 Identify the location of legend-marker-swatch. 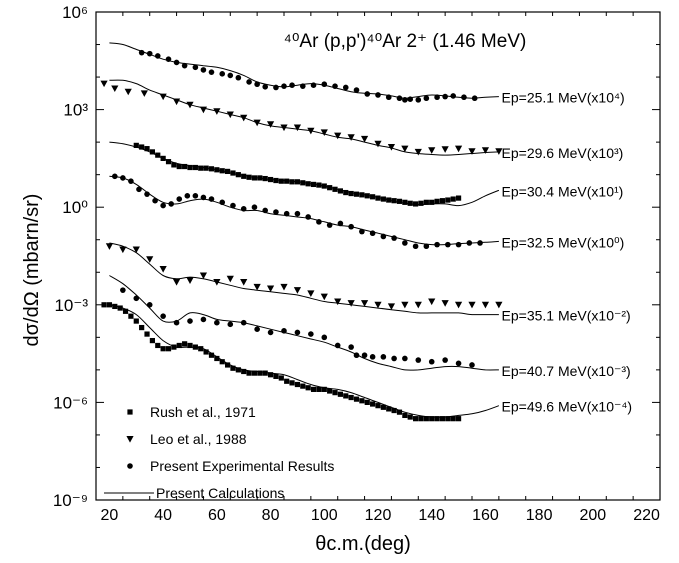
(130, 412).